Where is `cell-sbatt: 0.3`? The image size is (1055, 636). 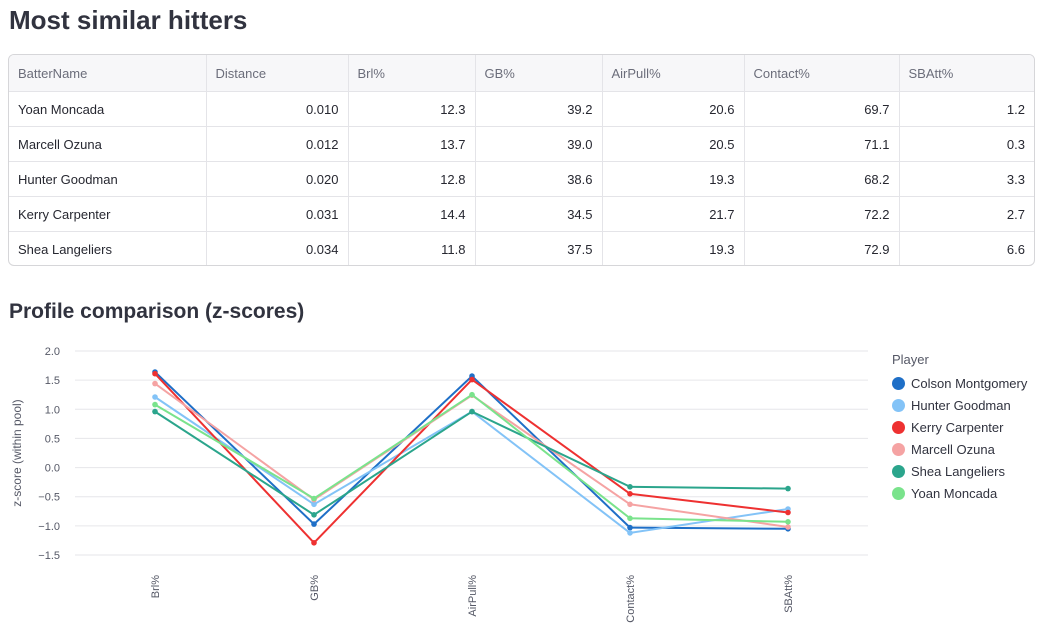
cell-sbatt: 0.3 is located at coordinates (966, 144).